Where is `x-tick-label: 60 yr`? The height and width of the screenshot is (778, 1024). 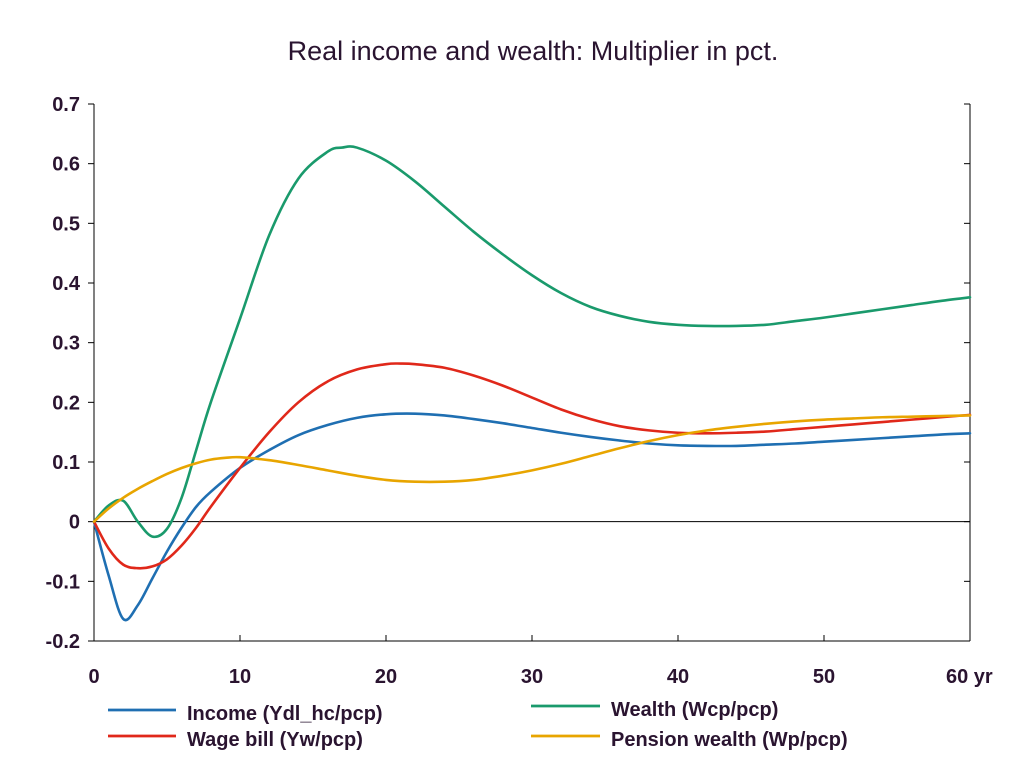 x-tick-label: 60 yr is located at coordinates (969, 677).